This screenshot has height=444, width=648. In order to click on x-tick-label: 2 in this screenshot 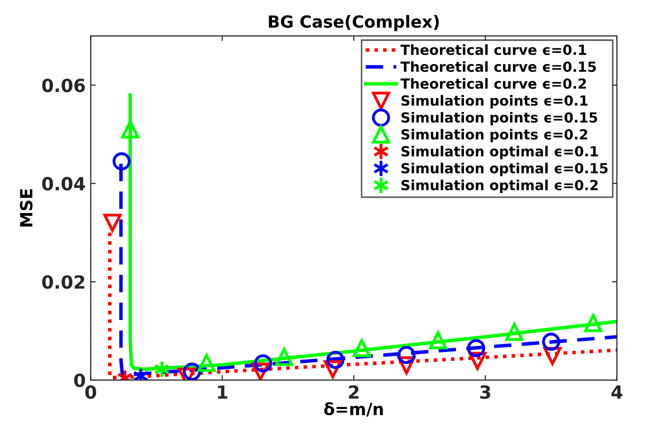, I will do `click(353, 392)`.